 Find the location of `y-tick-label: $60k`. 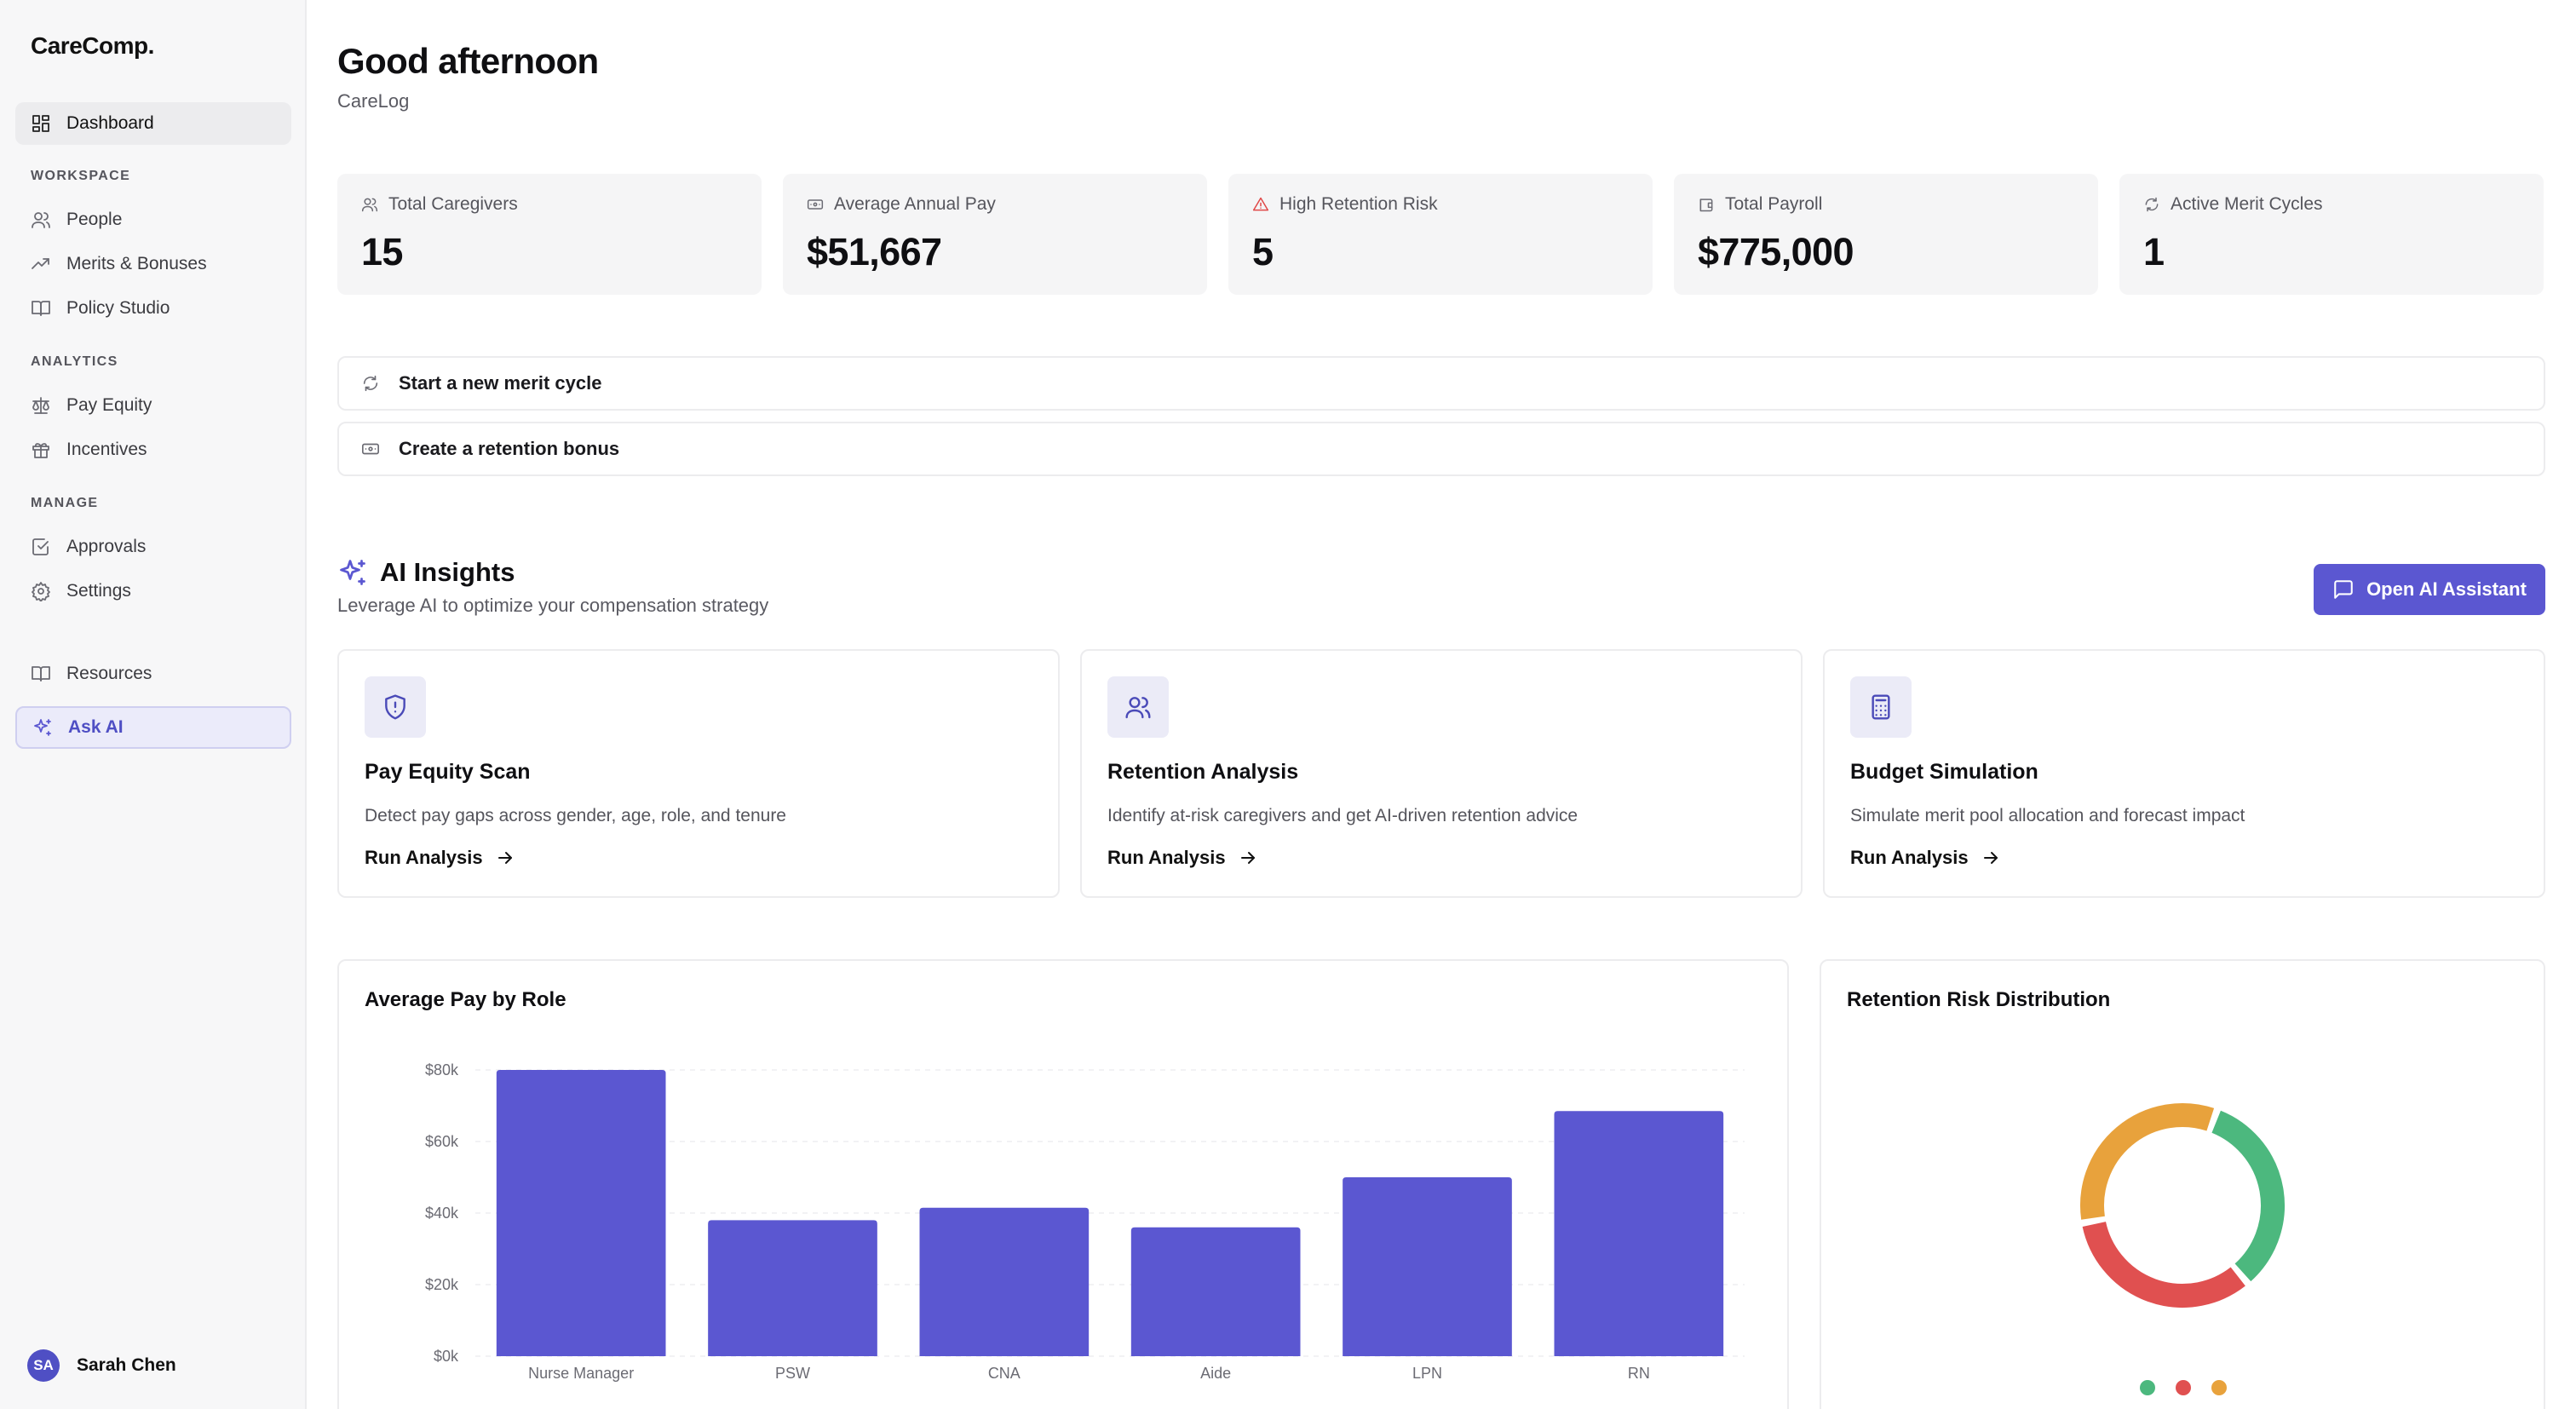

y-tick-label: $60k is located at coordinates (442, 1141).